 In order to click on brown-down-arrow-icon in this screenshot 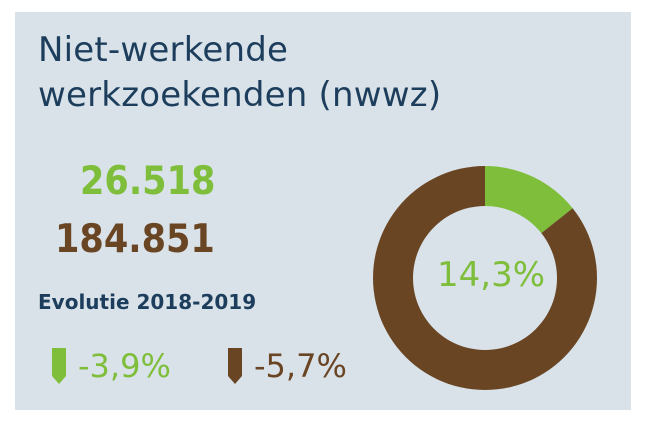, I will do `click(235, 366)`.